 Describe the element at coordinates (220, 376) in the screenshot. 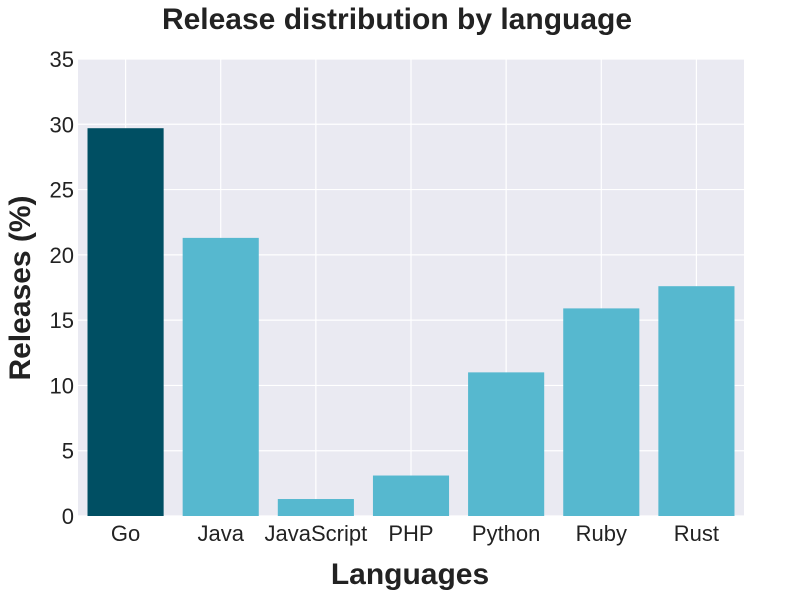

I see `bar-java` at that location.